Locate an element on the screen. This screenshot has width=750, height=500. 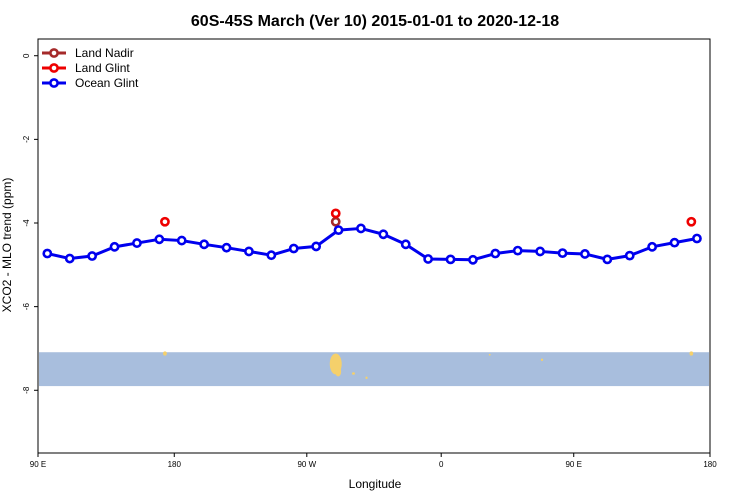
legend-land-glint-marker is located at coordinates (54, 68).